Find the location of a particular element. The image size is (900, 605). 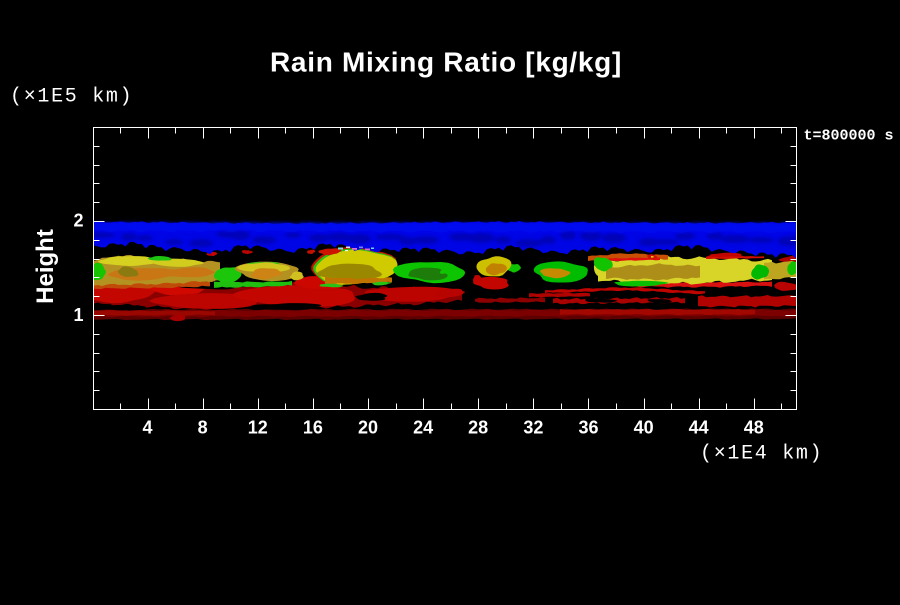

svg-text: Height is located at coordinates (45, 266).